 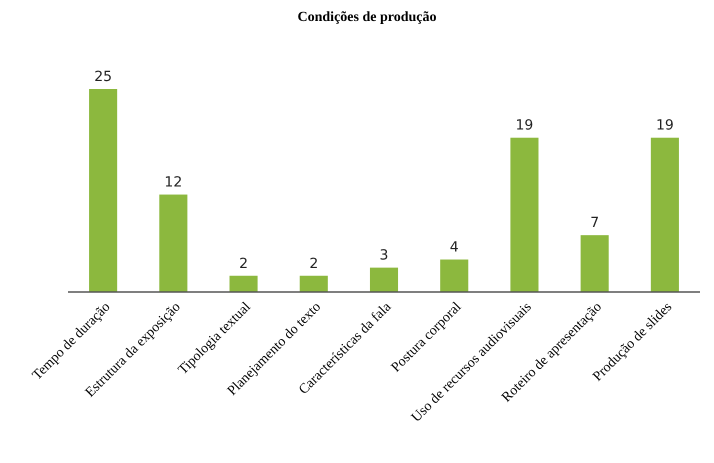 What do you see at coordinates (454, 248) in the screenshot?
I see `data-label: 4` at bounding box center [454, 248].